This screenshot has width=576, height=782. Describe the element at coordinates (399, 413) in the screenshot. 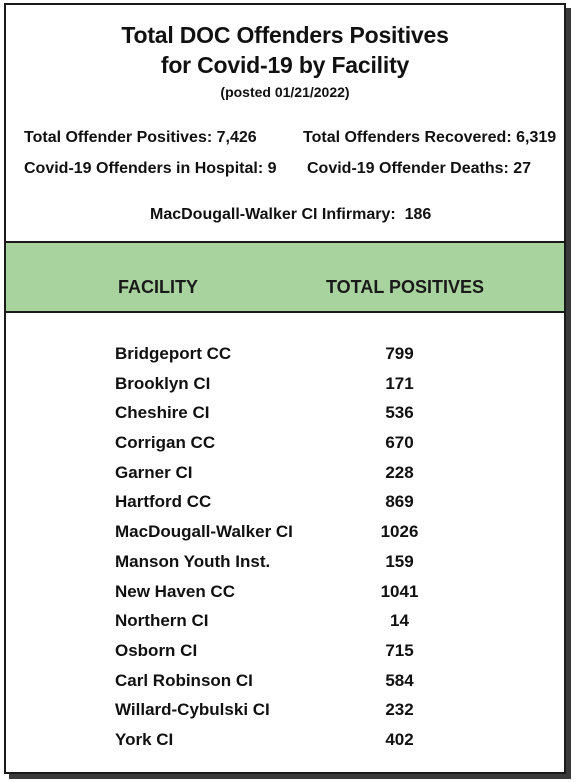

I see `facility-total-positives: 536` at that location.